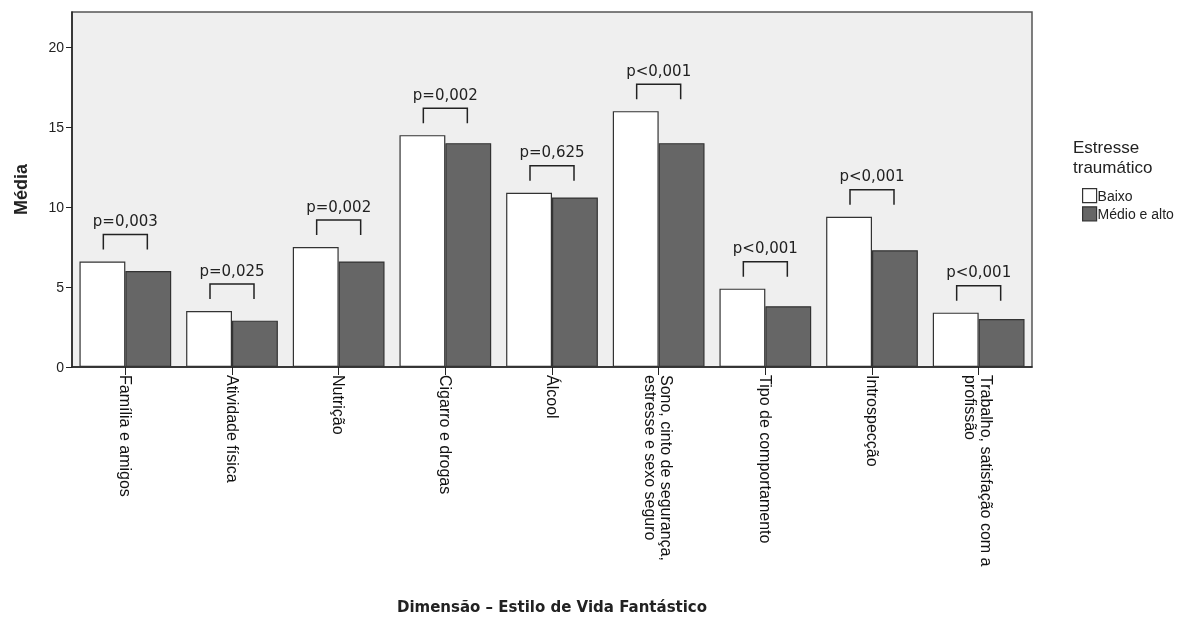 This screenshot has height=635, width=1189. Describe the element at coordinates (1115, 195) in the screenshot. I see `legend-label: Baixo` at that location.